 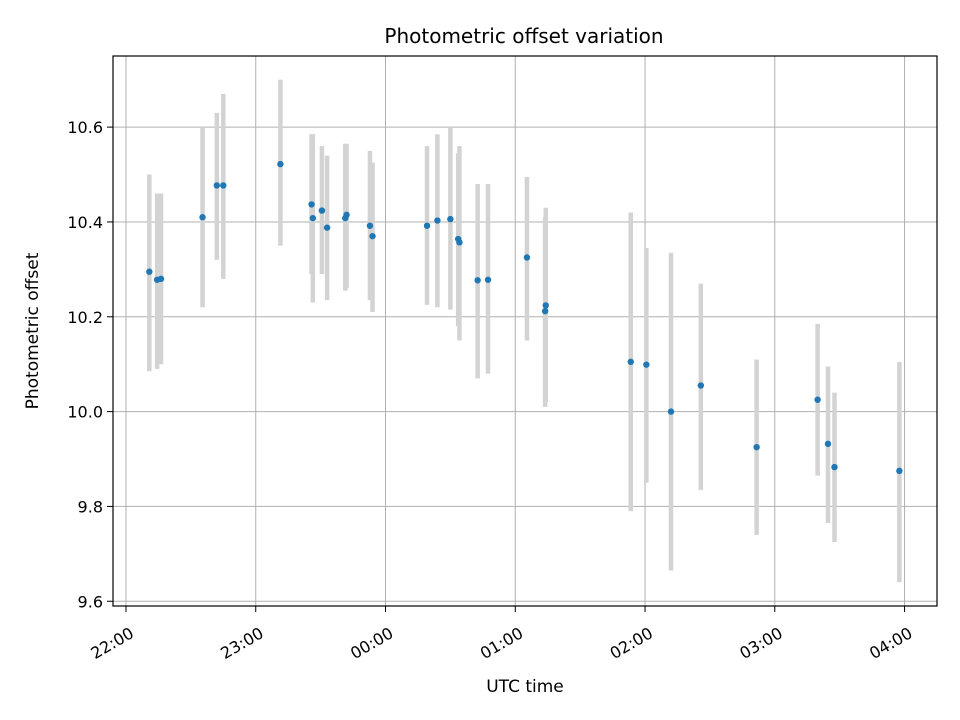 What do you see at coordinates (525, 687) in the screenshot?
I see `x-axis-label: UTC time` at bounding box center [525, 687].